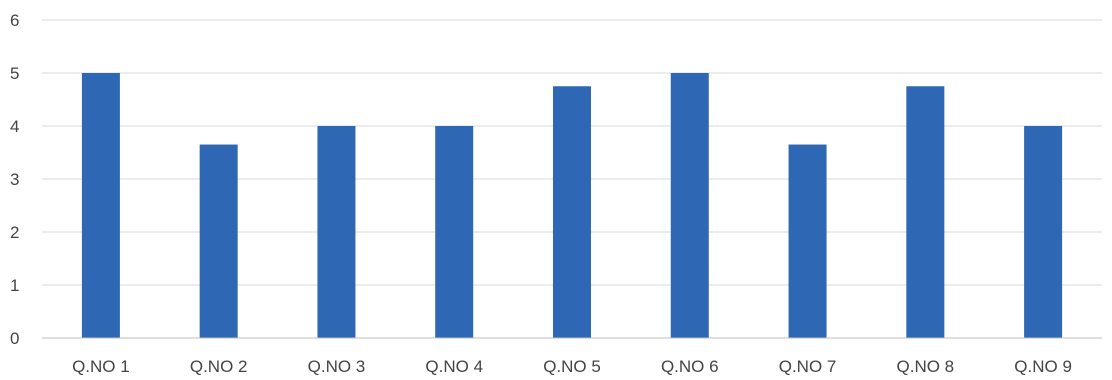  I want to click on x-category-label: Q.NO 9, so click(1043, 366).